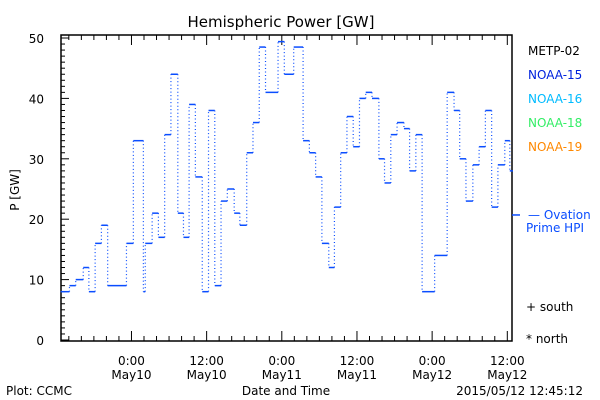 Image resolution: width=600 pixels, height=400 pixels. What do you see at coordinates (555, 147) in the screenshot?
I see `legend-entry: NOAA-19` at bounding box center [555, 147].